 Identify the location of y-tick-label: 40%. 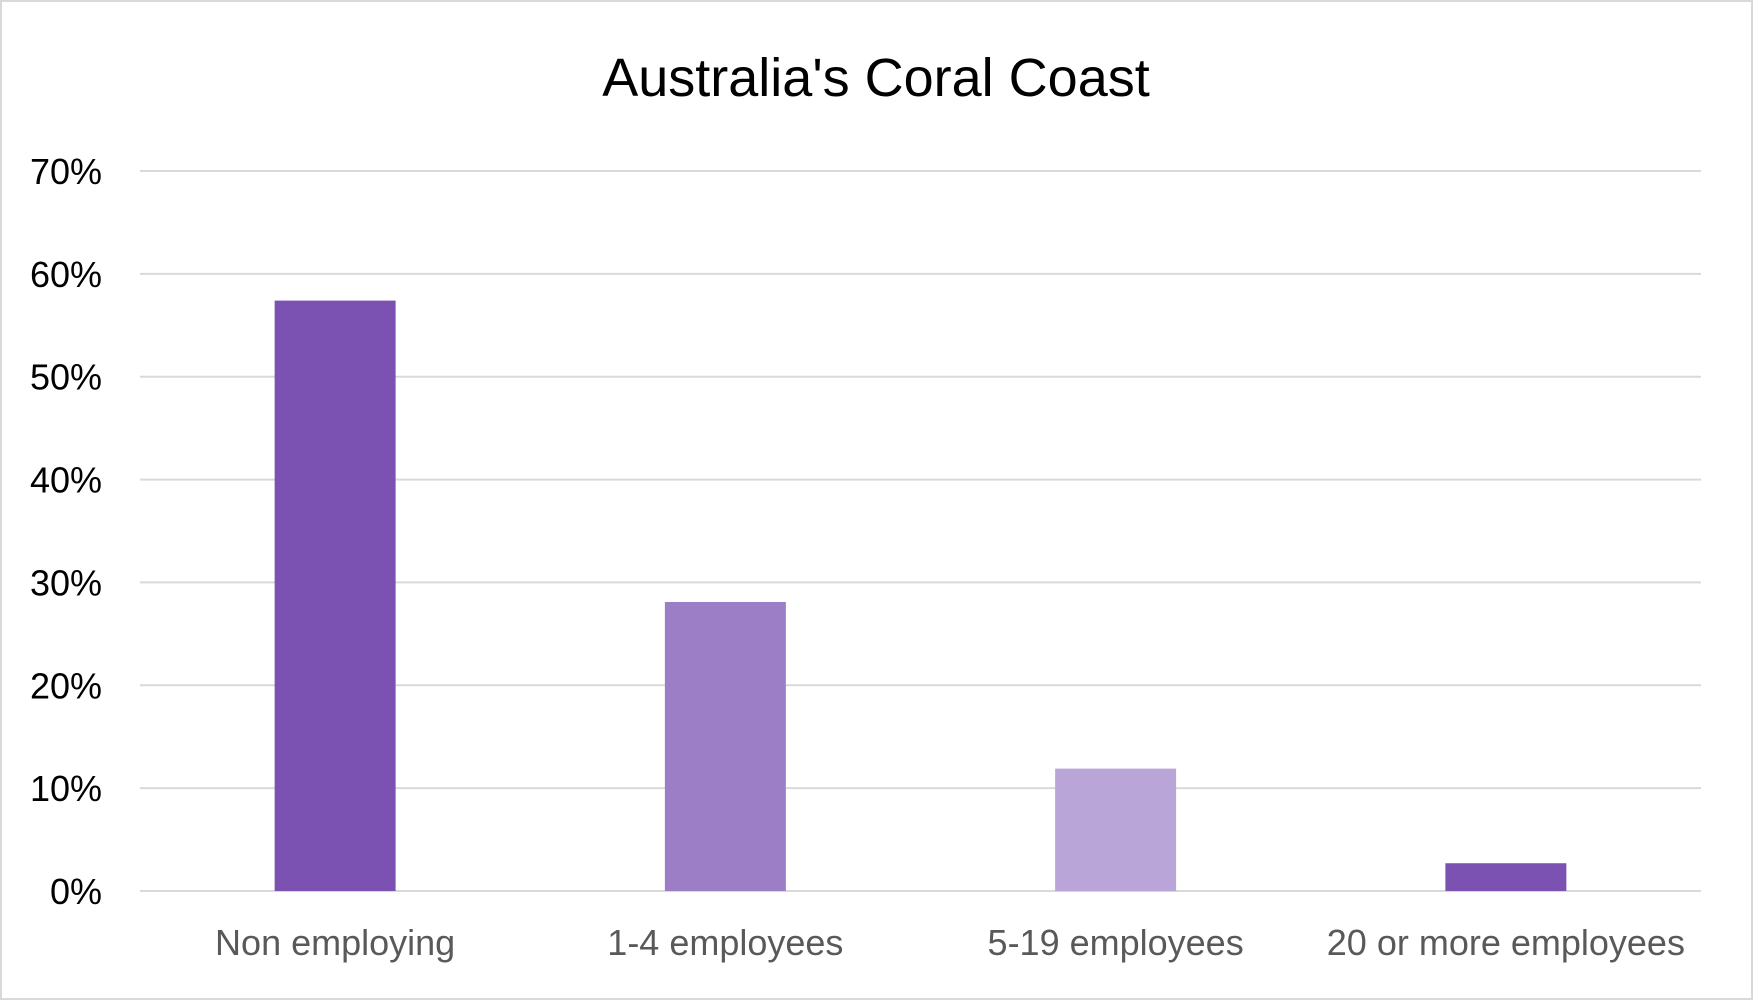
(66, 480).